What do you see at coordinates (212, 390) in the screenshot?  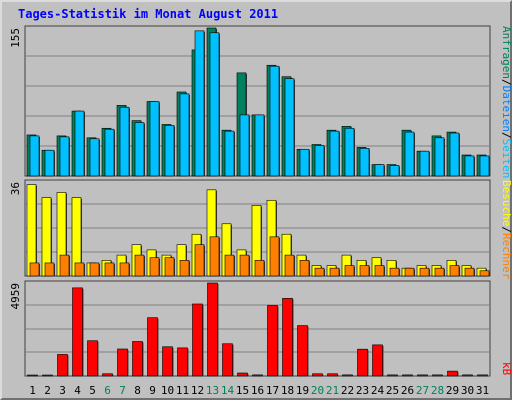 I see `x-tick-label-day-13: 13` at bounding box center [212, 390].